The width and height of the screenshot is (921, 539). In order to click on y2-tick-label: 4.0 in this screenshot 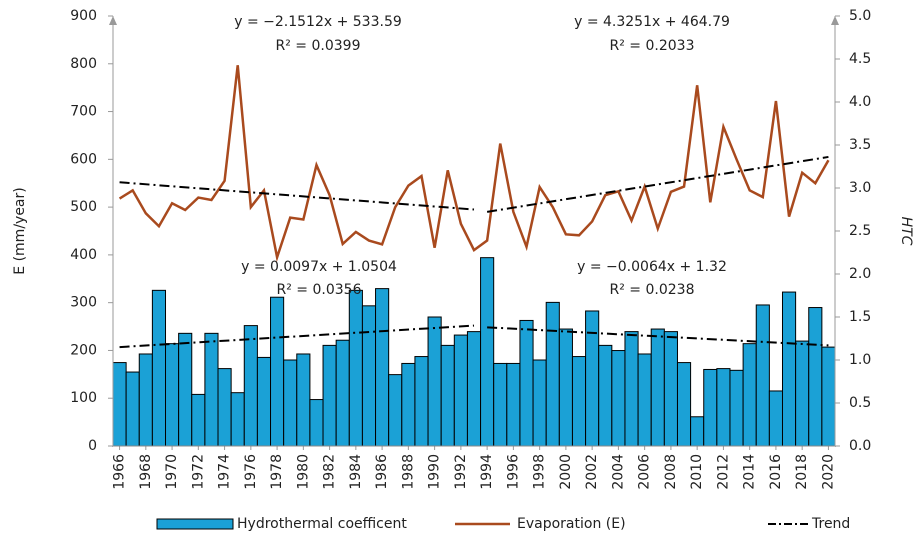, I will do `click(860, 102)`.